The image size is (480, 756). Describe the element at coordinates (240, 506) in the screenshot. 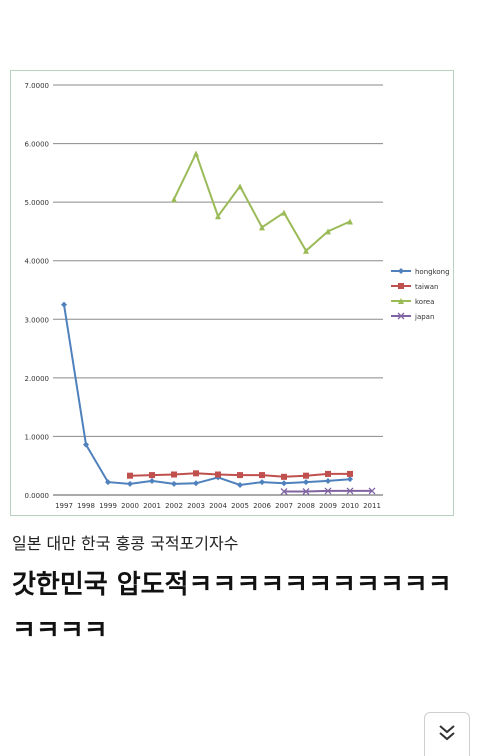

I see `x-tick-label: 2005` at that location.